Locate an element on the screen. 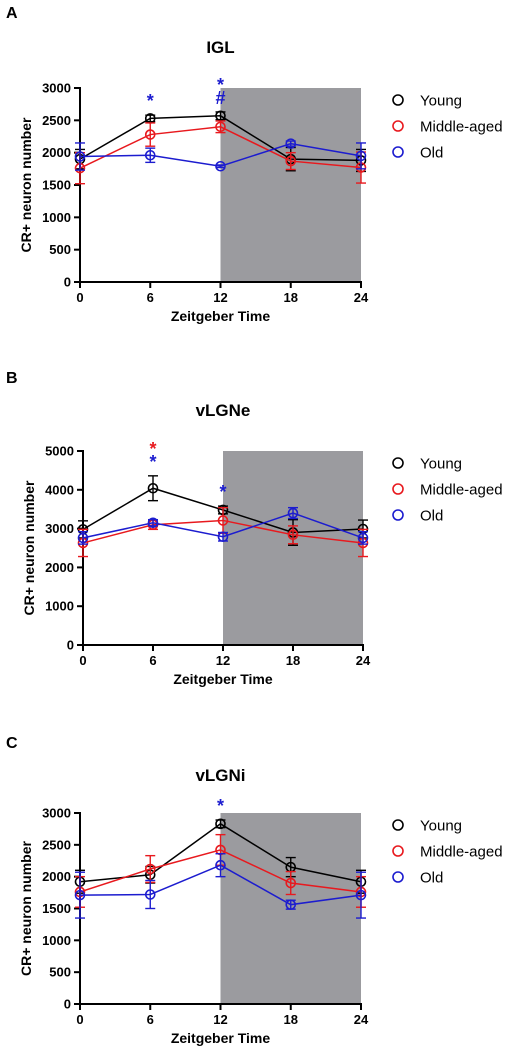  y-tick-label: 2500 is located at coordinates (56, 844).